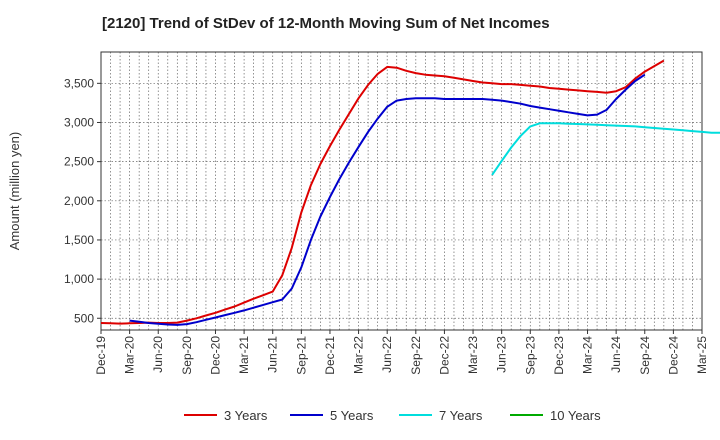 The height and width of the screenshot is (440, 720). Describe the element at coordinates (14, 191) in the screenshot. I see `y-axis-title: Amount (million yen)` at that location.